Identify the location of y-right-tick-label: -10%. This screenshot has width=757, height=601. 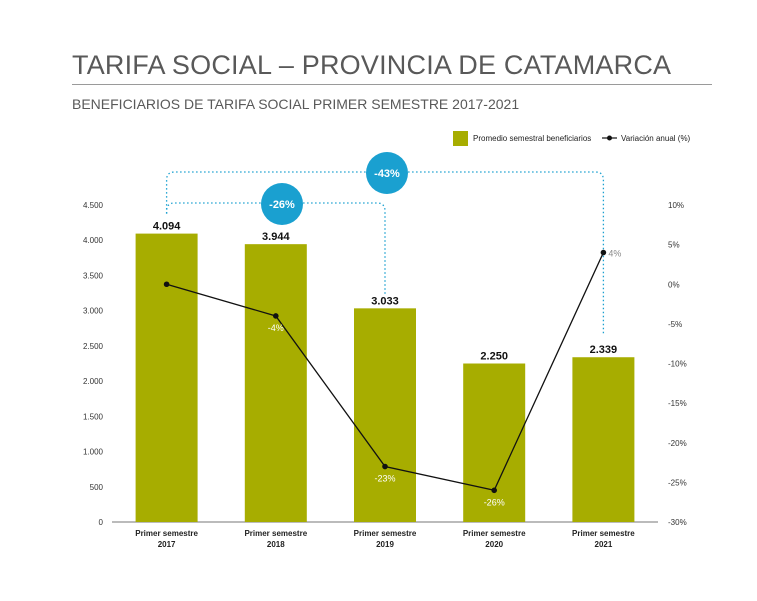
(677, 364).